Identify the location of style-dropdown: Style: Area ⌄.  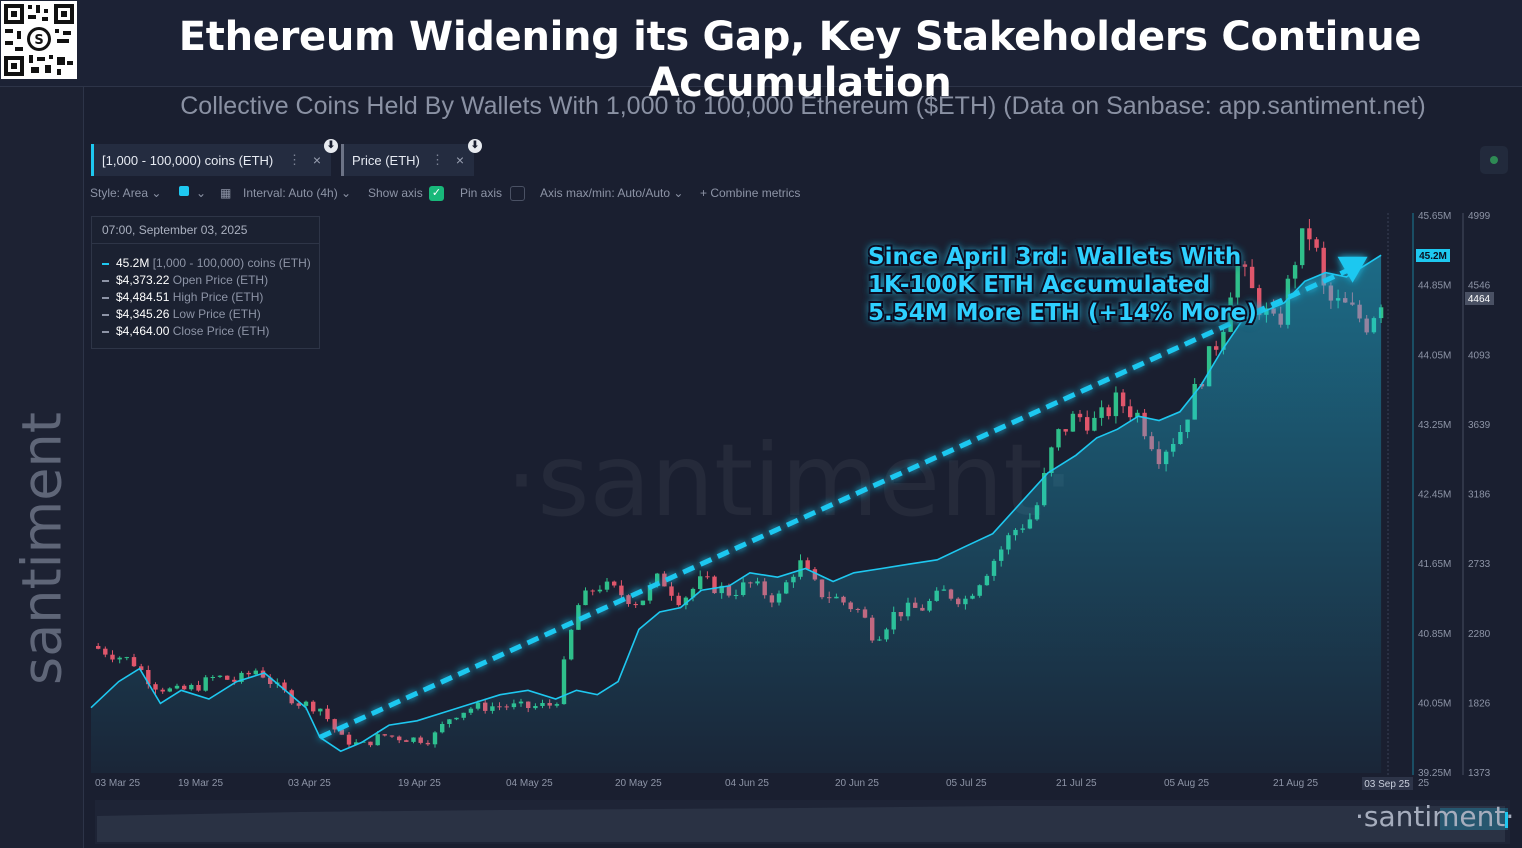
(126, 193).